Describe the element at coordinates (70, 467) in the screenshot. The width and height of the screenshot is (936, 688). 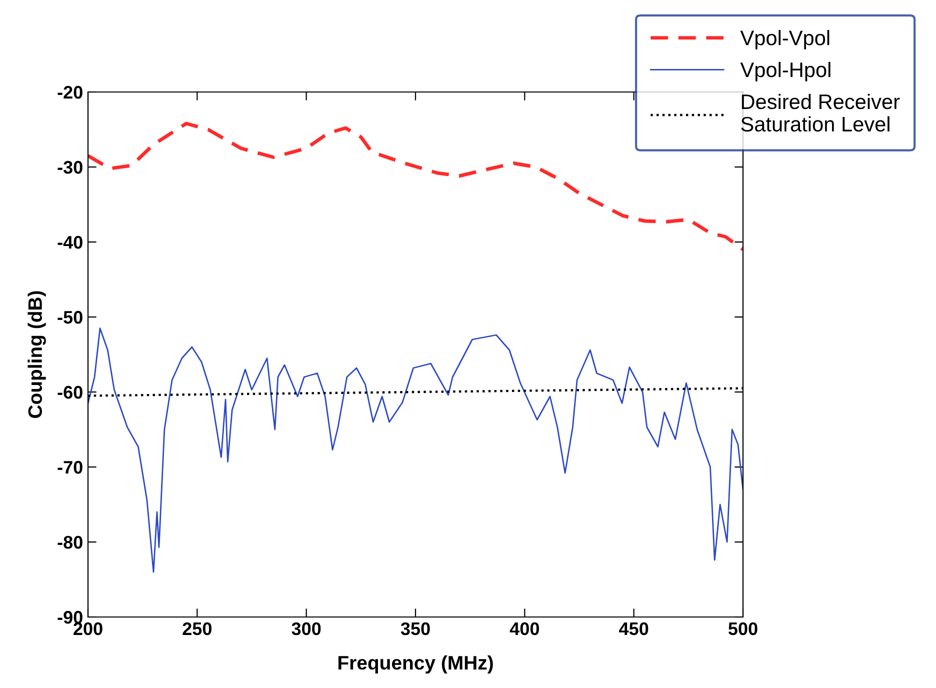
I see `y-tick-label: -70` at that location.